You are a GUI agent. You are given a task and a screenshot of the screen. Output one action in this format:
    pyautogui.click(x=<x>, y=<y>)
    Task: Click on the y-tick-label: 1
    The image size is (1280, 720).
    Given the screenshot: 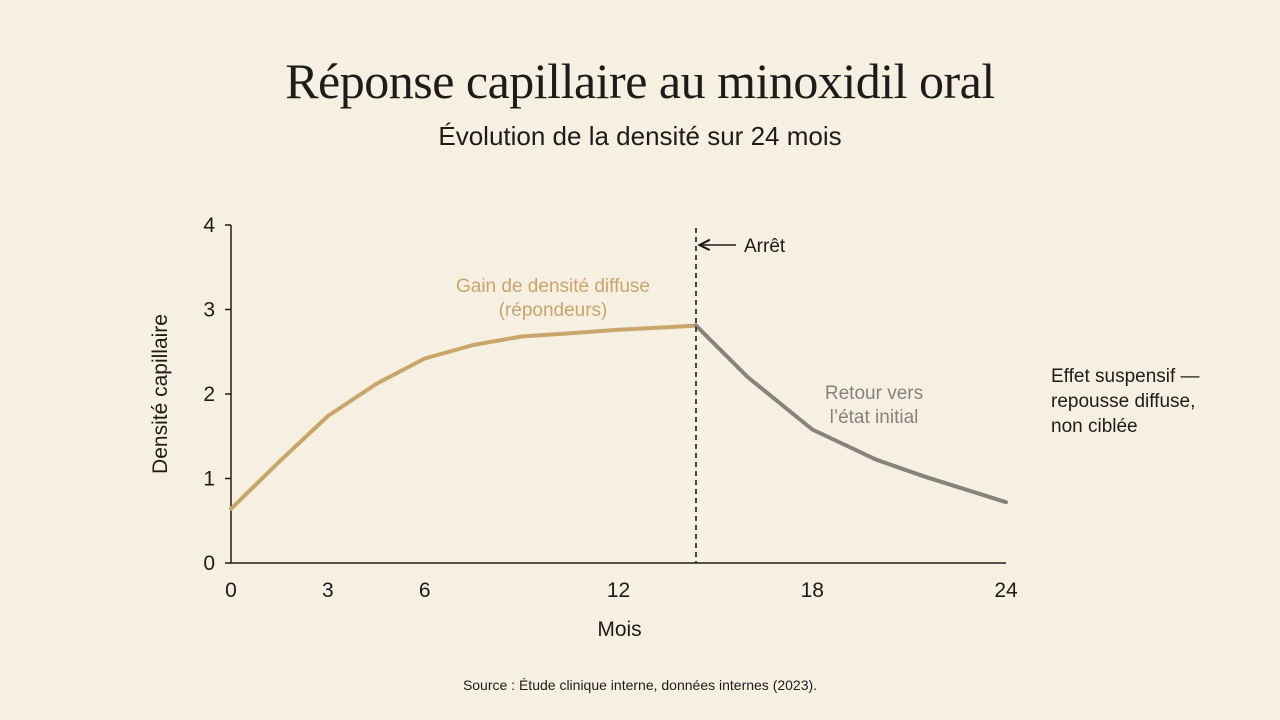 What is the action you would take?
    pyautogui.click(x=209, y=479)
    